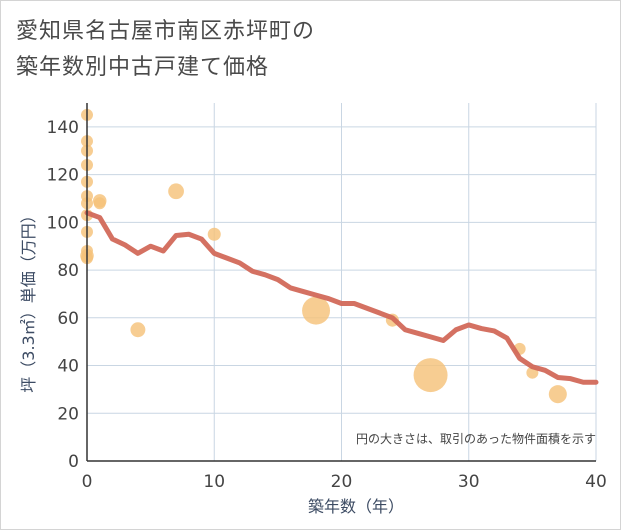 Image resolution: width=621 pixels, height=530 pixels. I want to click on x-tick-label: 20, so click(342, 482).